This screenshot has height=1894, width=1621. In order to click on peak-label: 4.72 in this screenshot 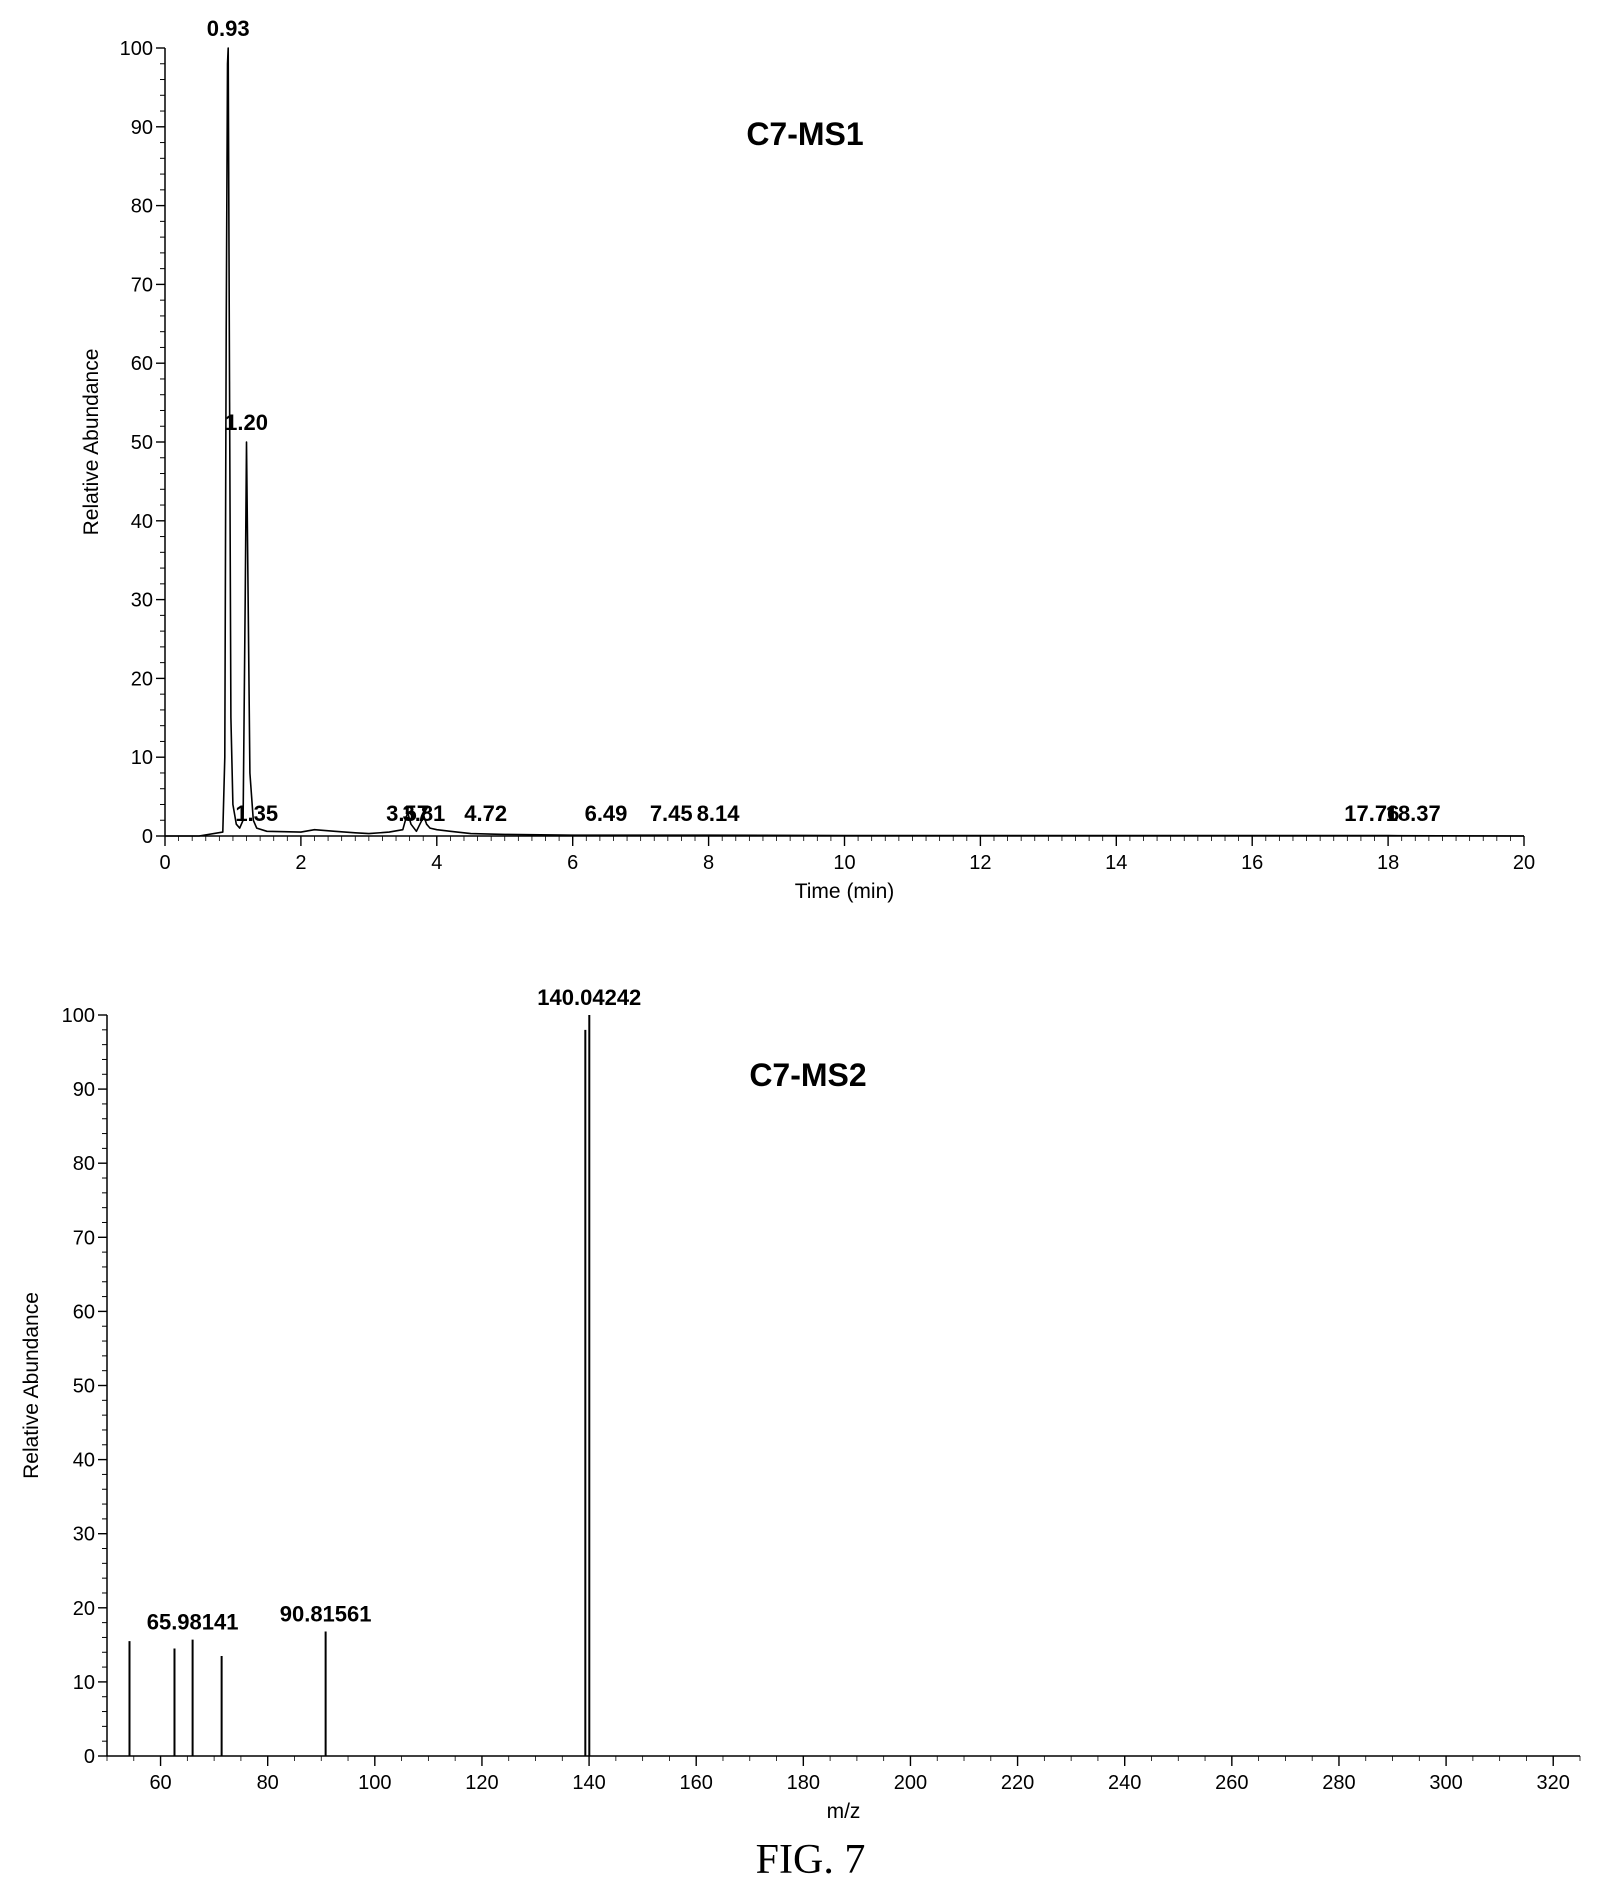, I will do `click(485, 813)`.